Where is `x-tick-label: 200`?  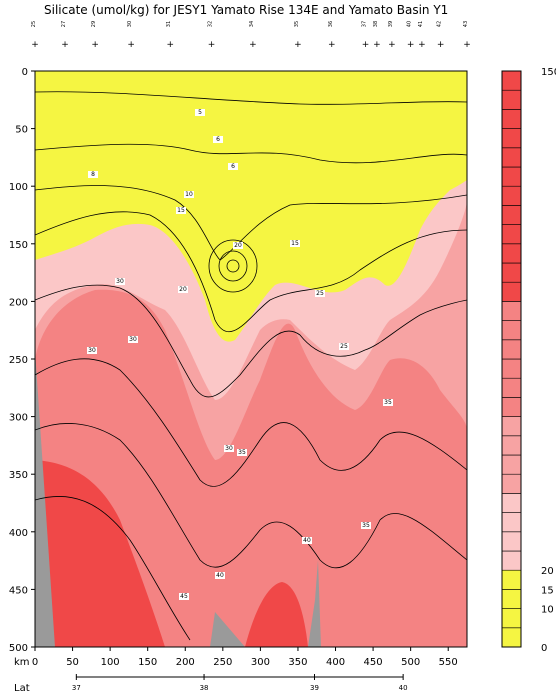 x-tick-label: 200 is located at coordinates (185, 662).